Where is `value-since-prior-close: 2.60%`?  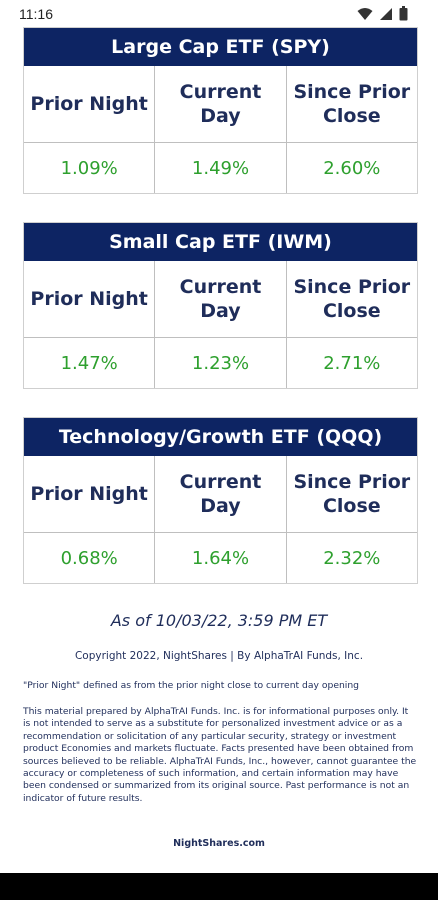 value-since-prior-close: 2.60% is located at coordinates (351, 168).